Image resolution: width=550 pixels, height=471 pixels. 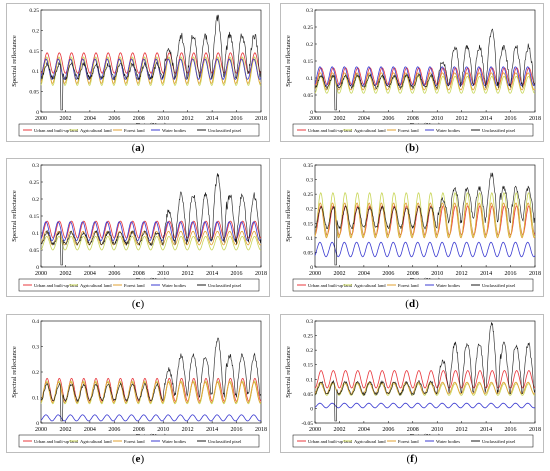 I want to click on y-tick-label: -0.05, so click(x=308, y=424).